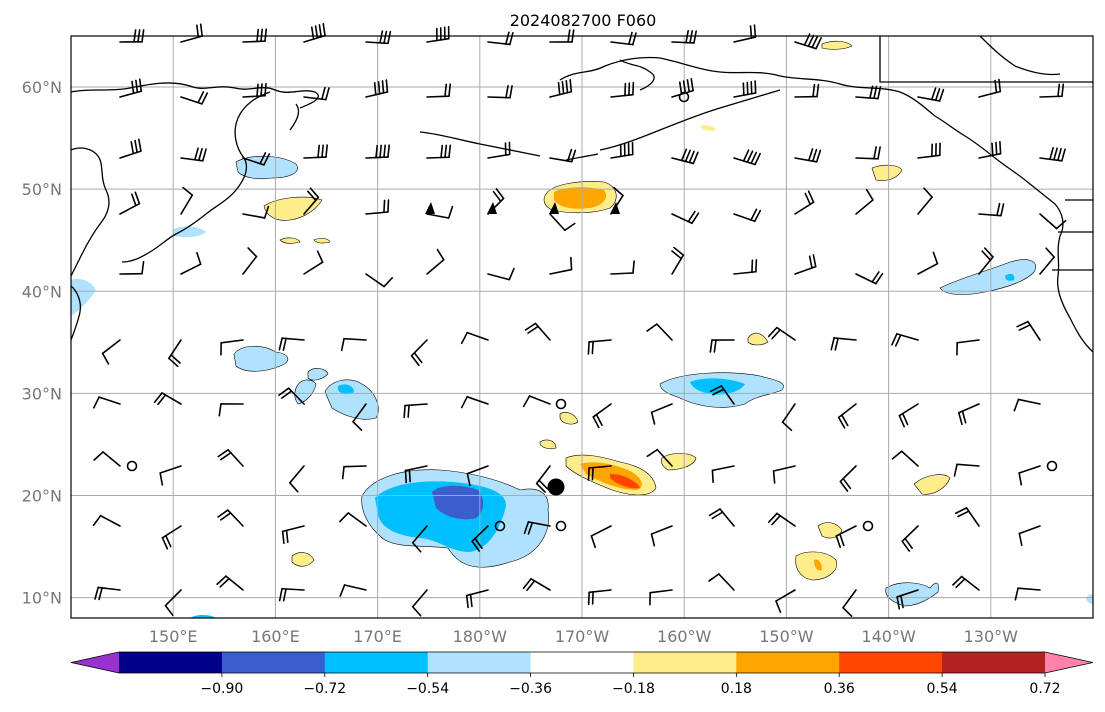 This screenshot has width=1105, height=712. What do you see at coordinates (377, 636) in the screenshot?
I see `longitude-label: 170°E` at bounding box center [377, 636].